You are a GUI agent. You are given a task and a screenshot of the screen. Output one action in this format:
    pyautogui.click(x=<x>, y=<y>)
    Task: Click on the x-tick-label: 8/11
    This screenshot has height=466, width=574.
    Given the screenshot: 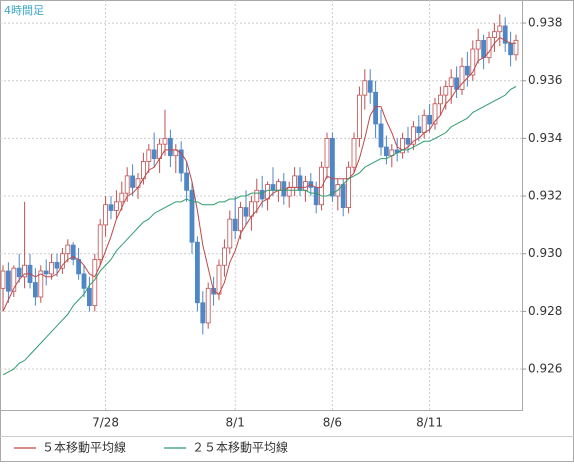 What is the action you would take?
    pyautogui.click(x=429, y=423)
    